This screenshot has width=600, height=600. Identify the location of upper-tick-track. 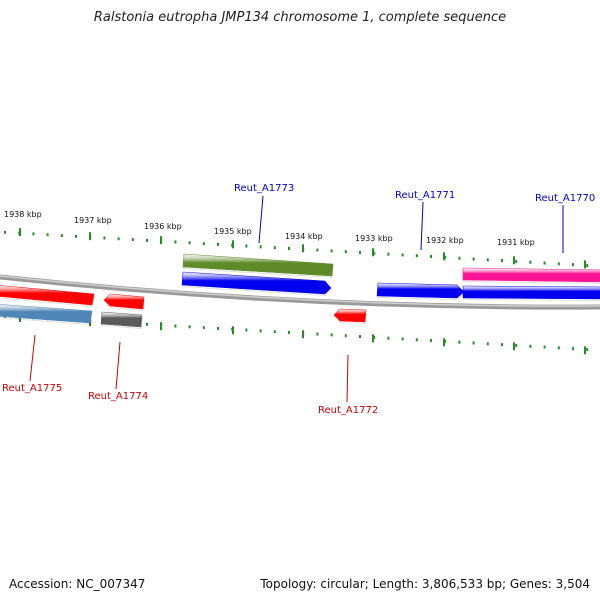
(296, 248).